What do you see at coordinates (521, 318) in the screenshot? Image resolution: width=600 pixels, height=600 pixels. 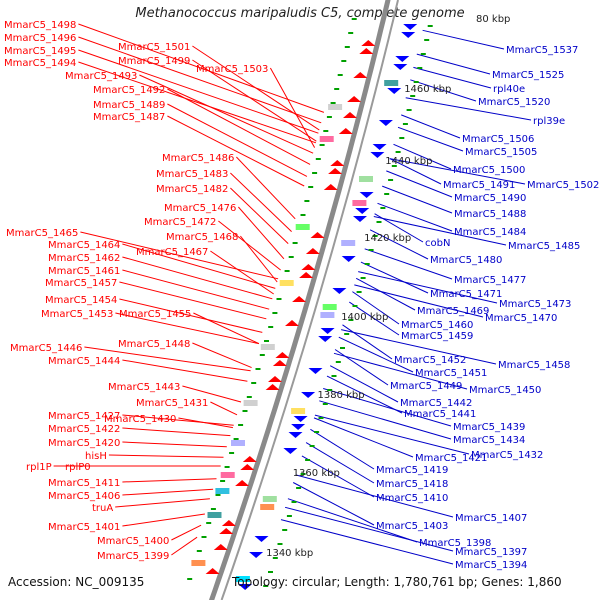 I see `right-gene-label: MmarC5_1470` at bounding box center [521, 318].